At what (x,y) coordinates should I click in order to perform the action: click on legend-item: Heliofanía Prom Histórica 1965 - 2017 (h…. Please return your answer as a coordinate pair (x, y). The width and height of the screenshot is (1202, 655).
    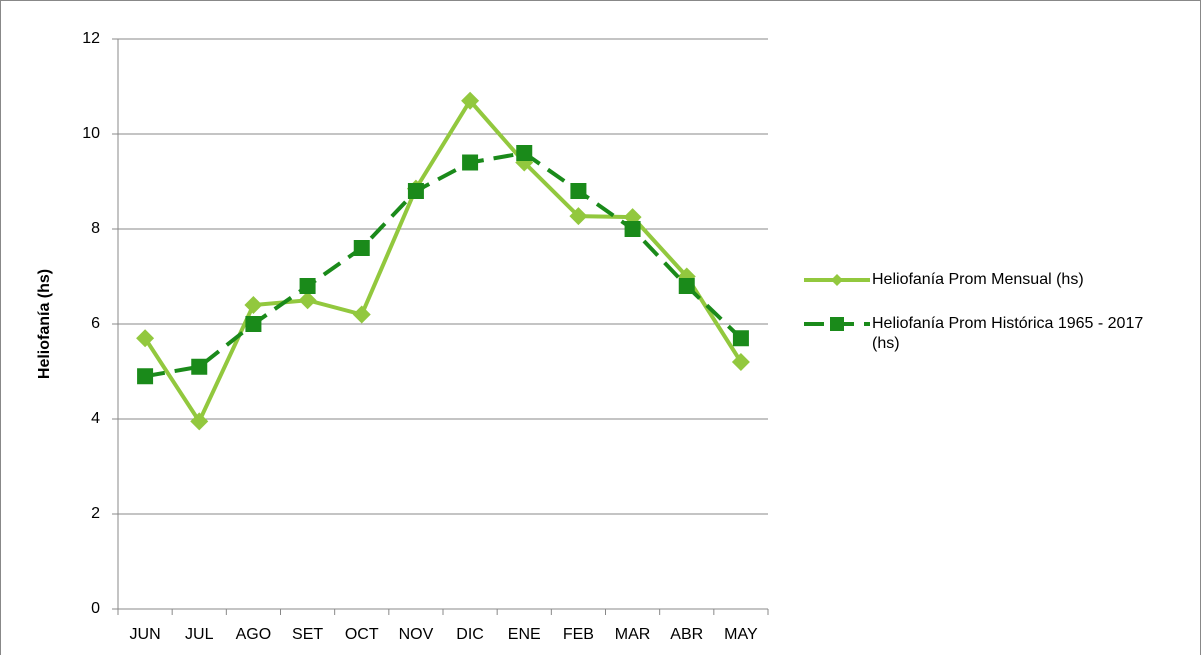
    Looking at the image, I should click on (986, 334).